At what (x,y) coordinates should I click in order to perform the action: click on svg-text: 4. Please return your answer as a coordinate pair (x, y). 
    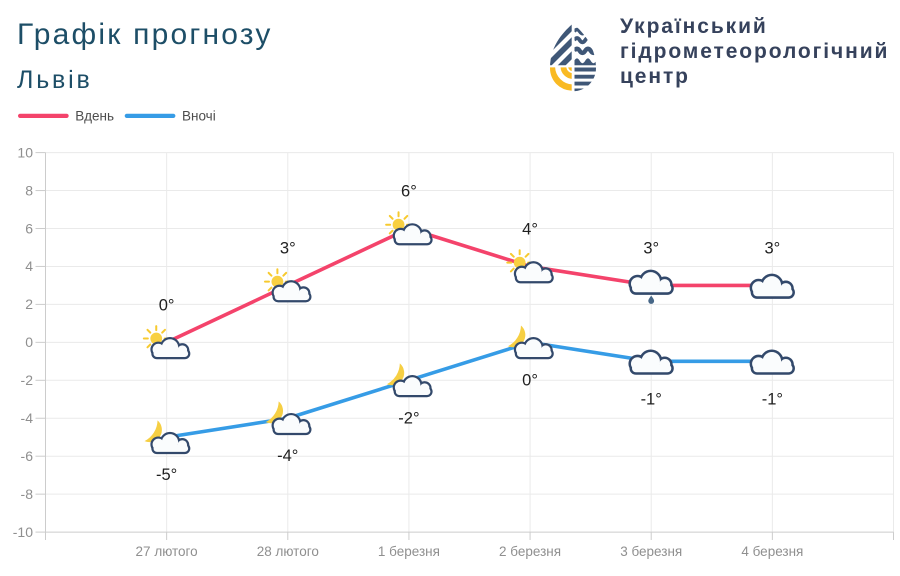
    Looking at the image, I should click on (29, 266).